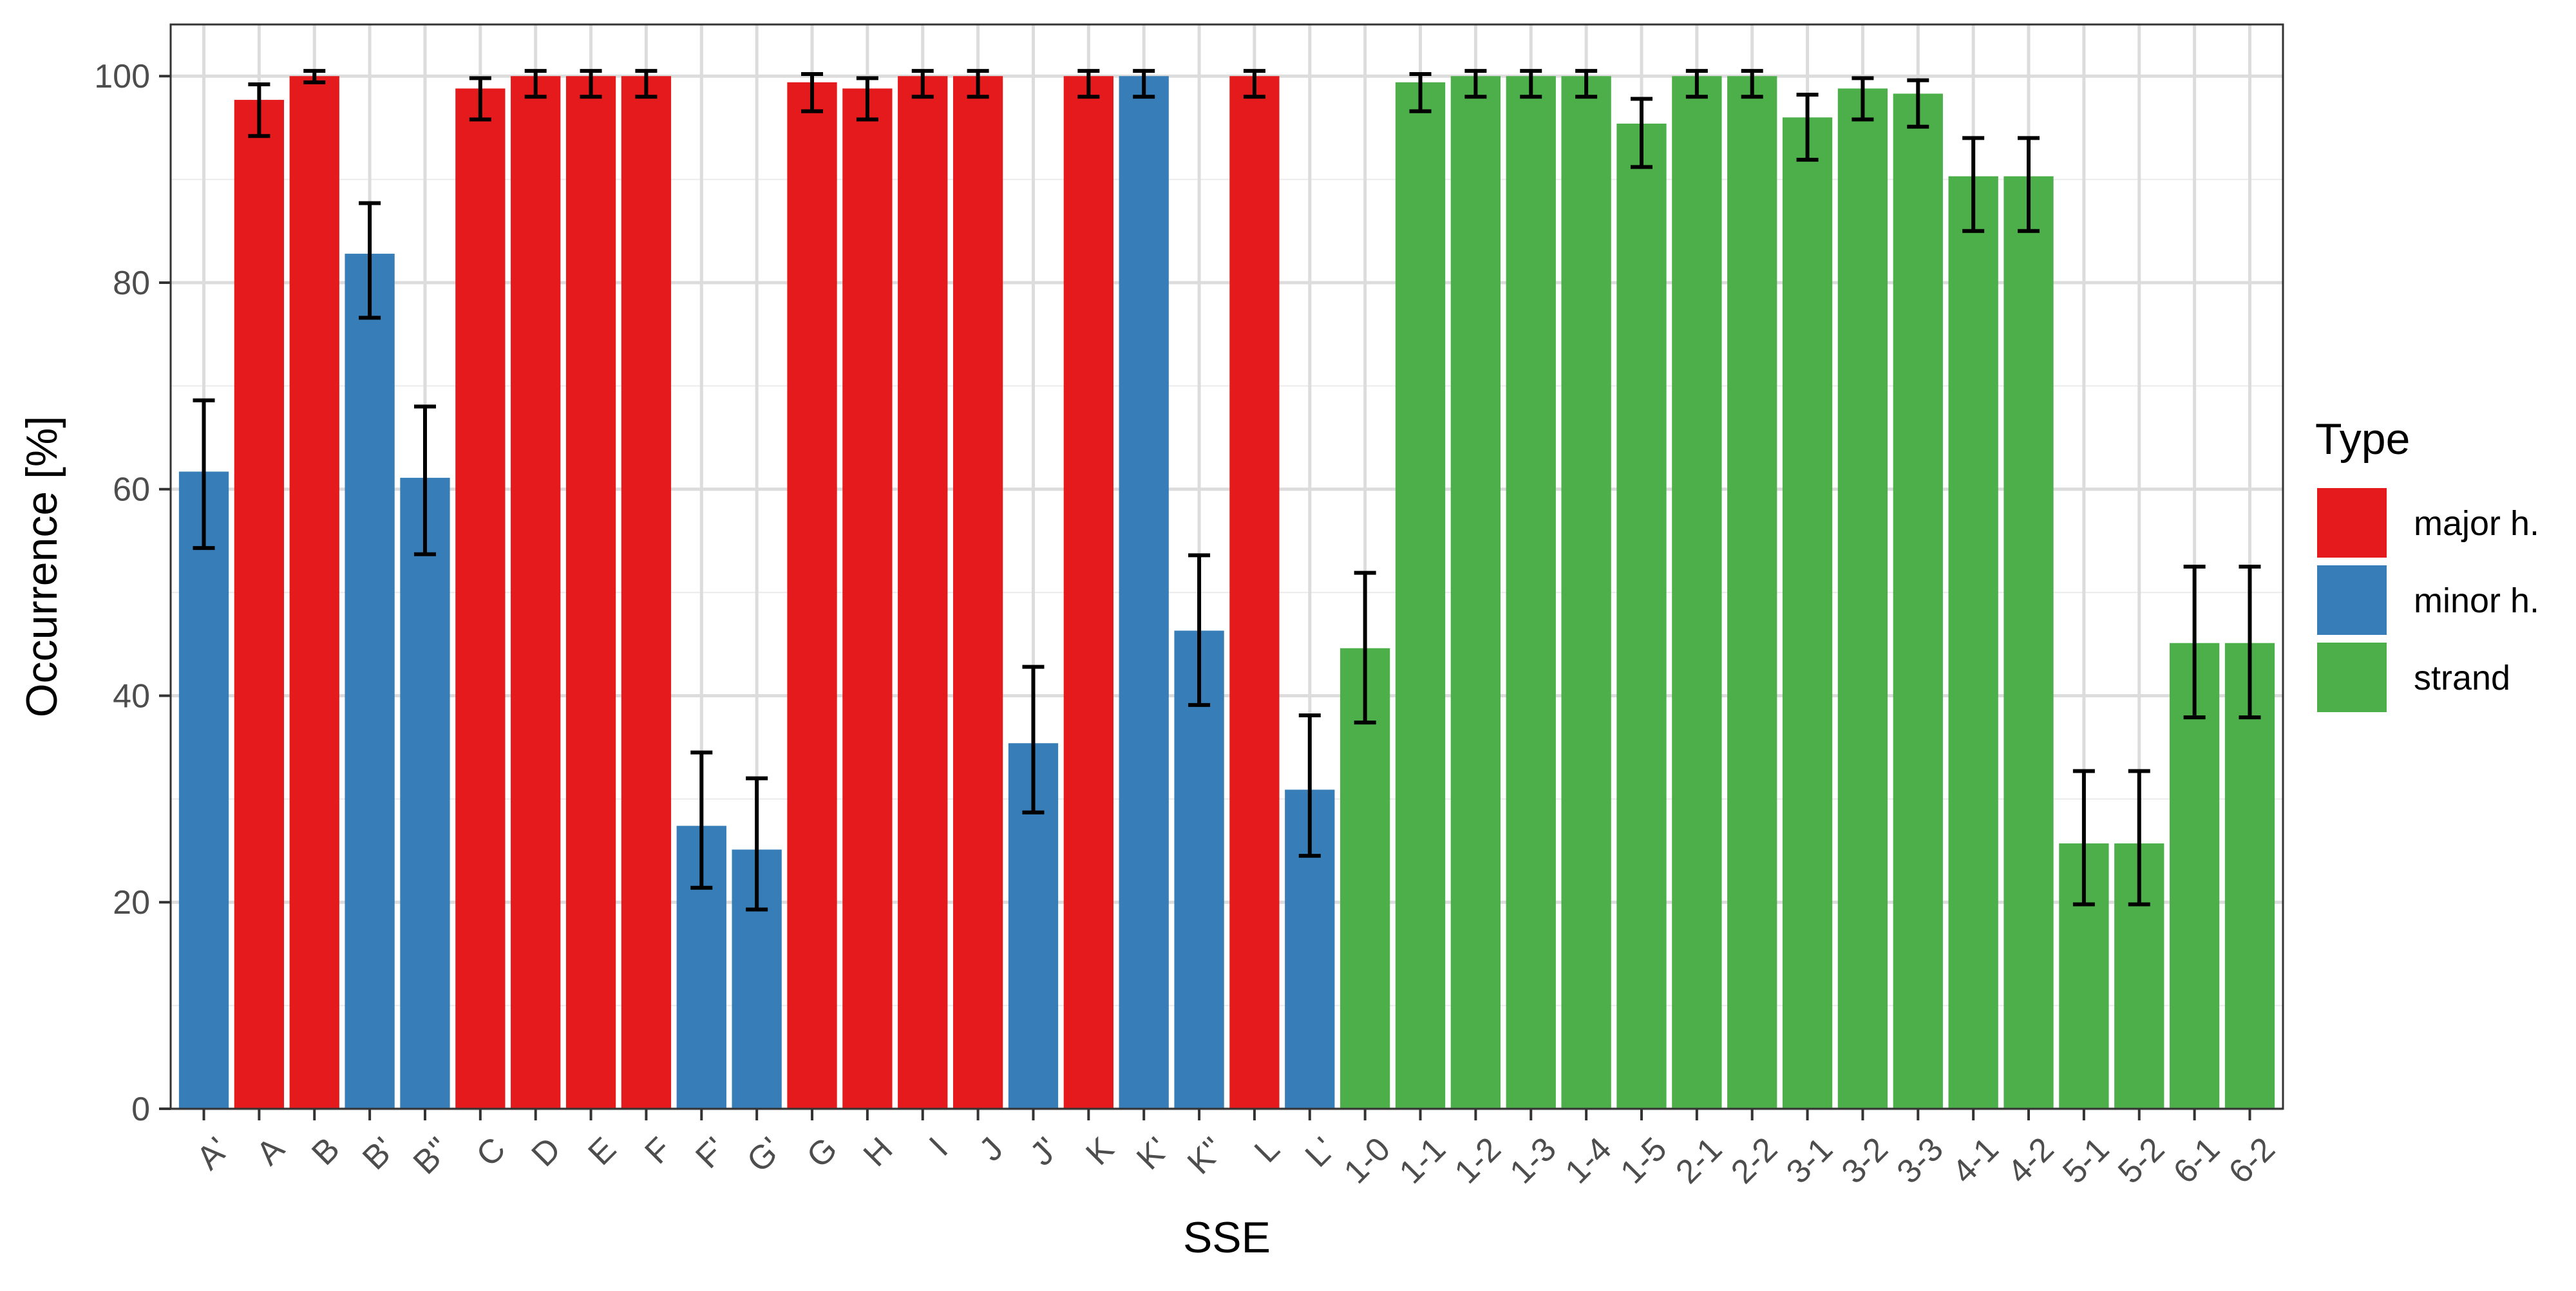  Describe the element at coordinates (1643, 1160) in the screenshot. I see `x-tick-label: 1-5` at that location.